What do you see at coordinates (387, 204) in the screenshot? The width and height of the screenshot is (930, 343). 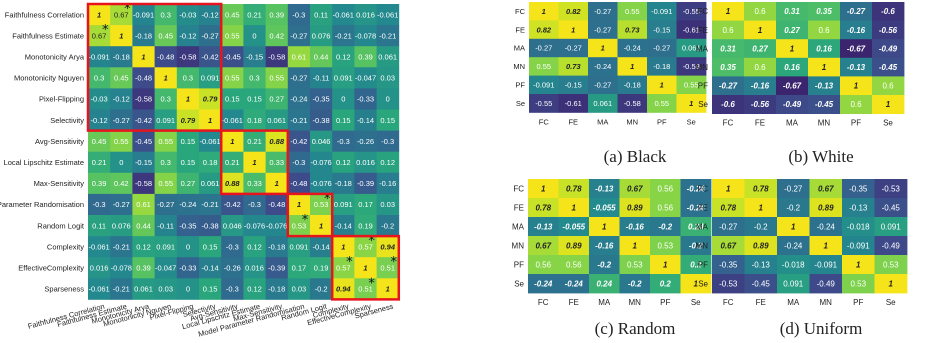 I see `cell-value-label: 0.03` at bounding box center [387, 204].